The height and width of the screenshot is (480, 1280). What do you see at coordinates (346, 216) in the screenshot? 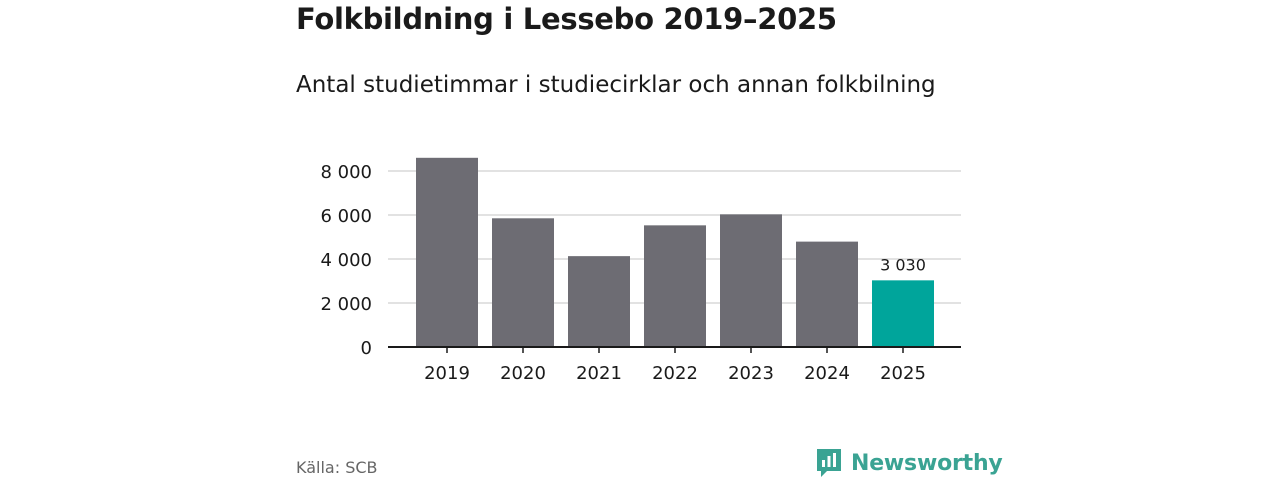
I see `y-tick-label: 6 000` at bounding box center [346, 216].